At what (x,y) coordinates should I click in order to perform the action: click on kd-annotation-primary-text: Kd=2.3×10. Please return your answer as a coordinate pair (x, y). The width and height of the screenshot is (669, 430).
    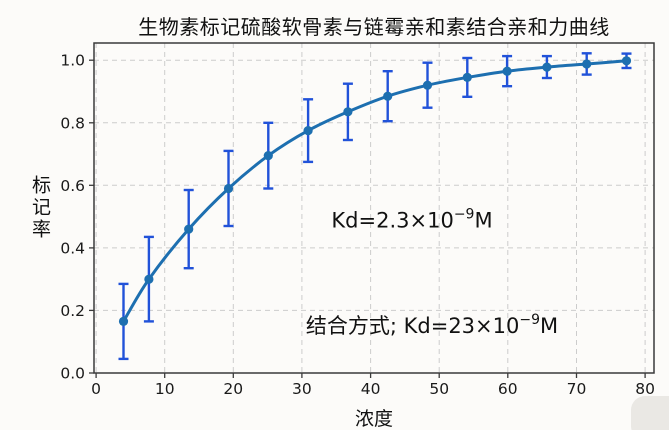
    Looking at the image, I should click on (392, 220).